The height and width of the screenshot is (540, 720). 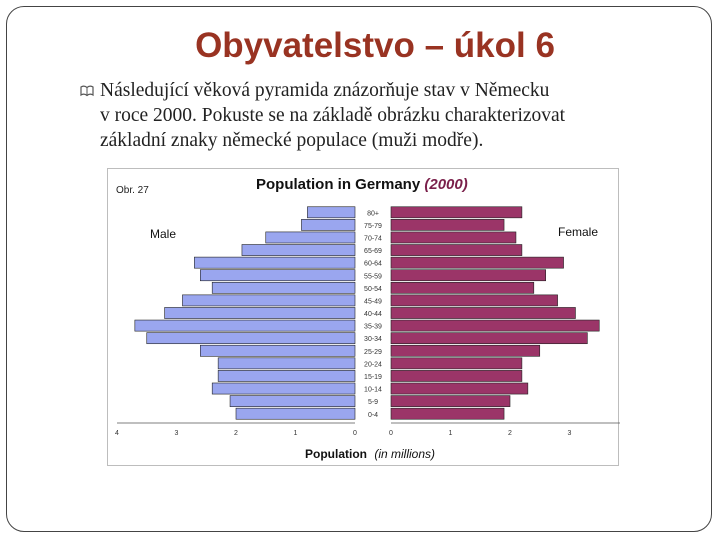 What do you see at coordinates (373, 364) in the screenshot?
I see `age-label: 20-24` at bounding box center [373, 364].